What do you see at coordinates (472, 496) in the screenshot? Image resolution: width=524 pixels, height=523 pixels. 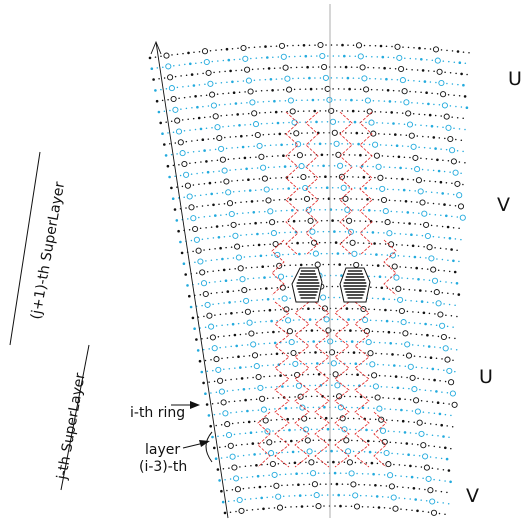 I see `label-v-bottom: V` at bounding box center [472, 496].